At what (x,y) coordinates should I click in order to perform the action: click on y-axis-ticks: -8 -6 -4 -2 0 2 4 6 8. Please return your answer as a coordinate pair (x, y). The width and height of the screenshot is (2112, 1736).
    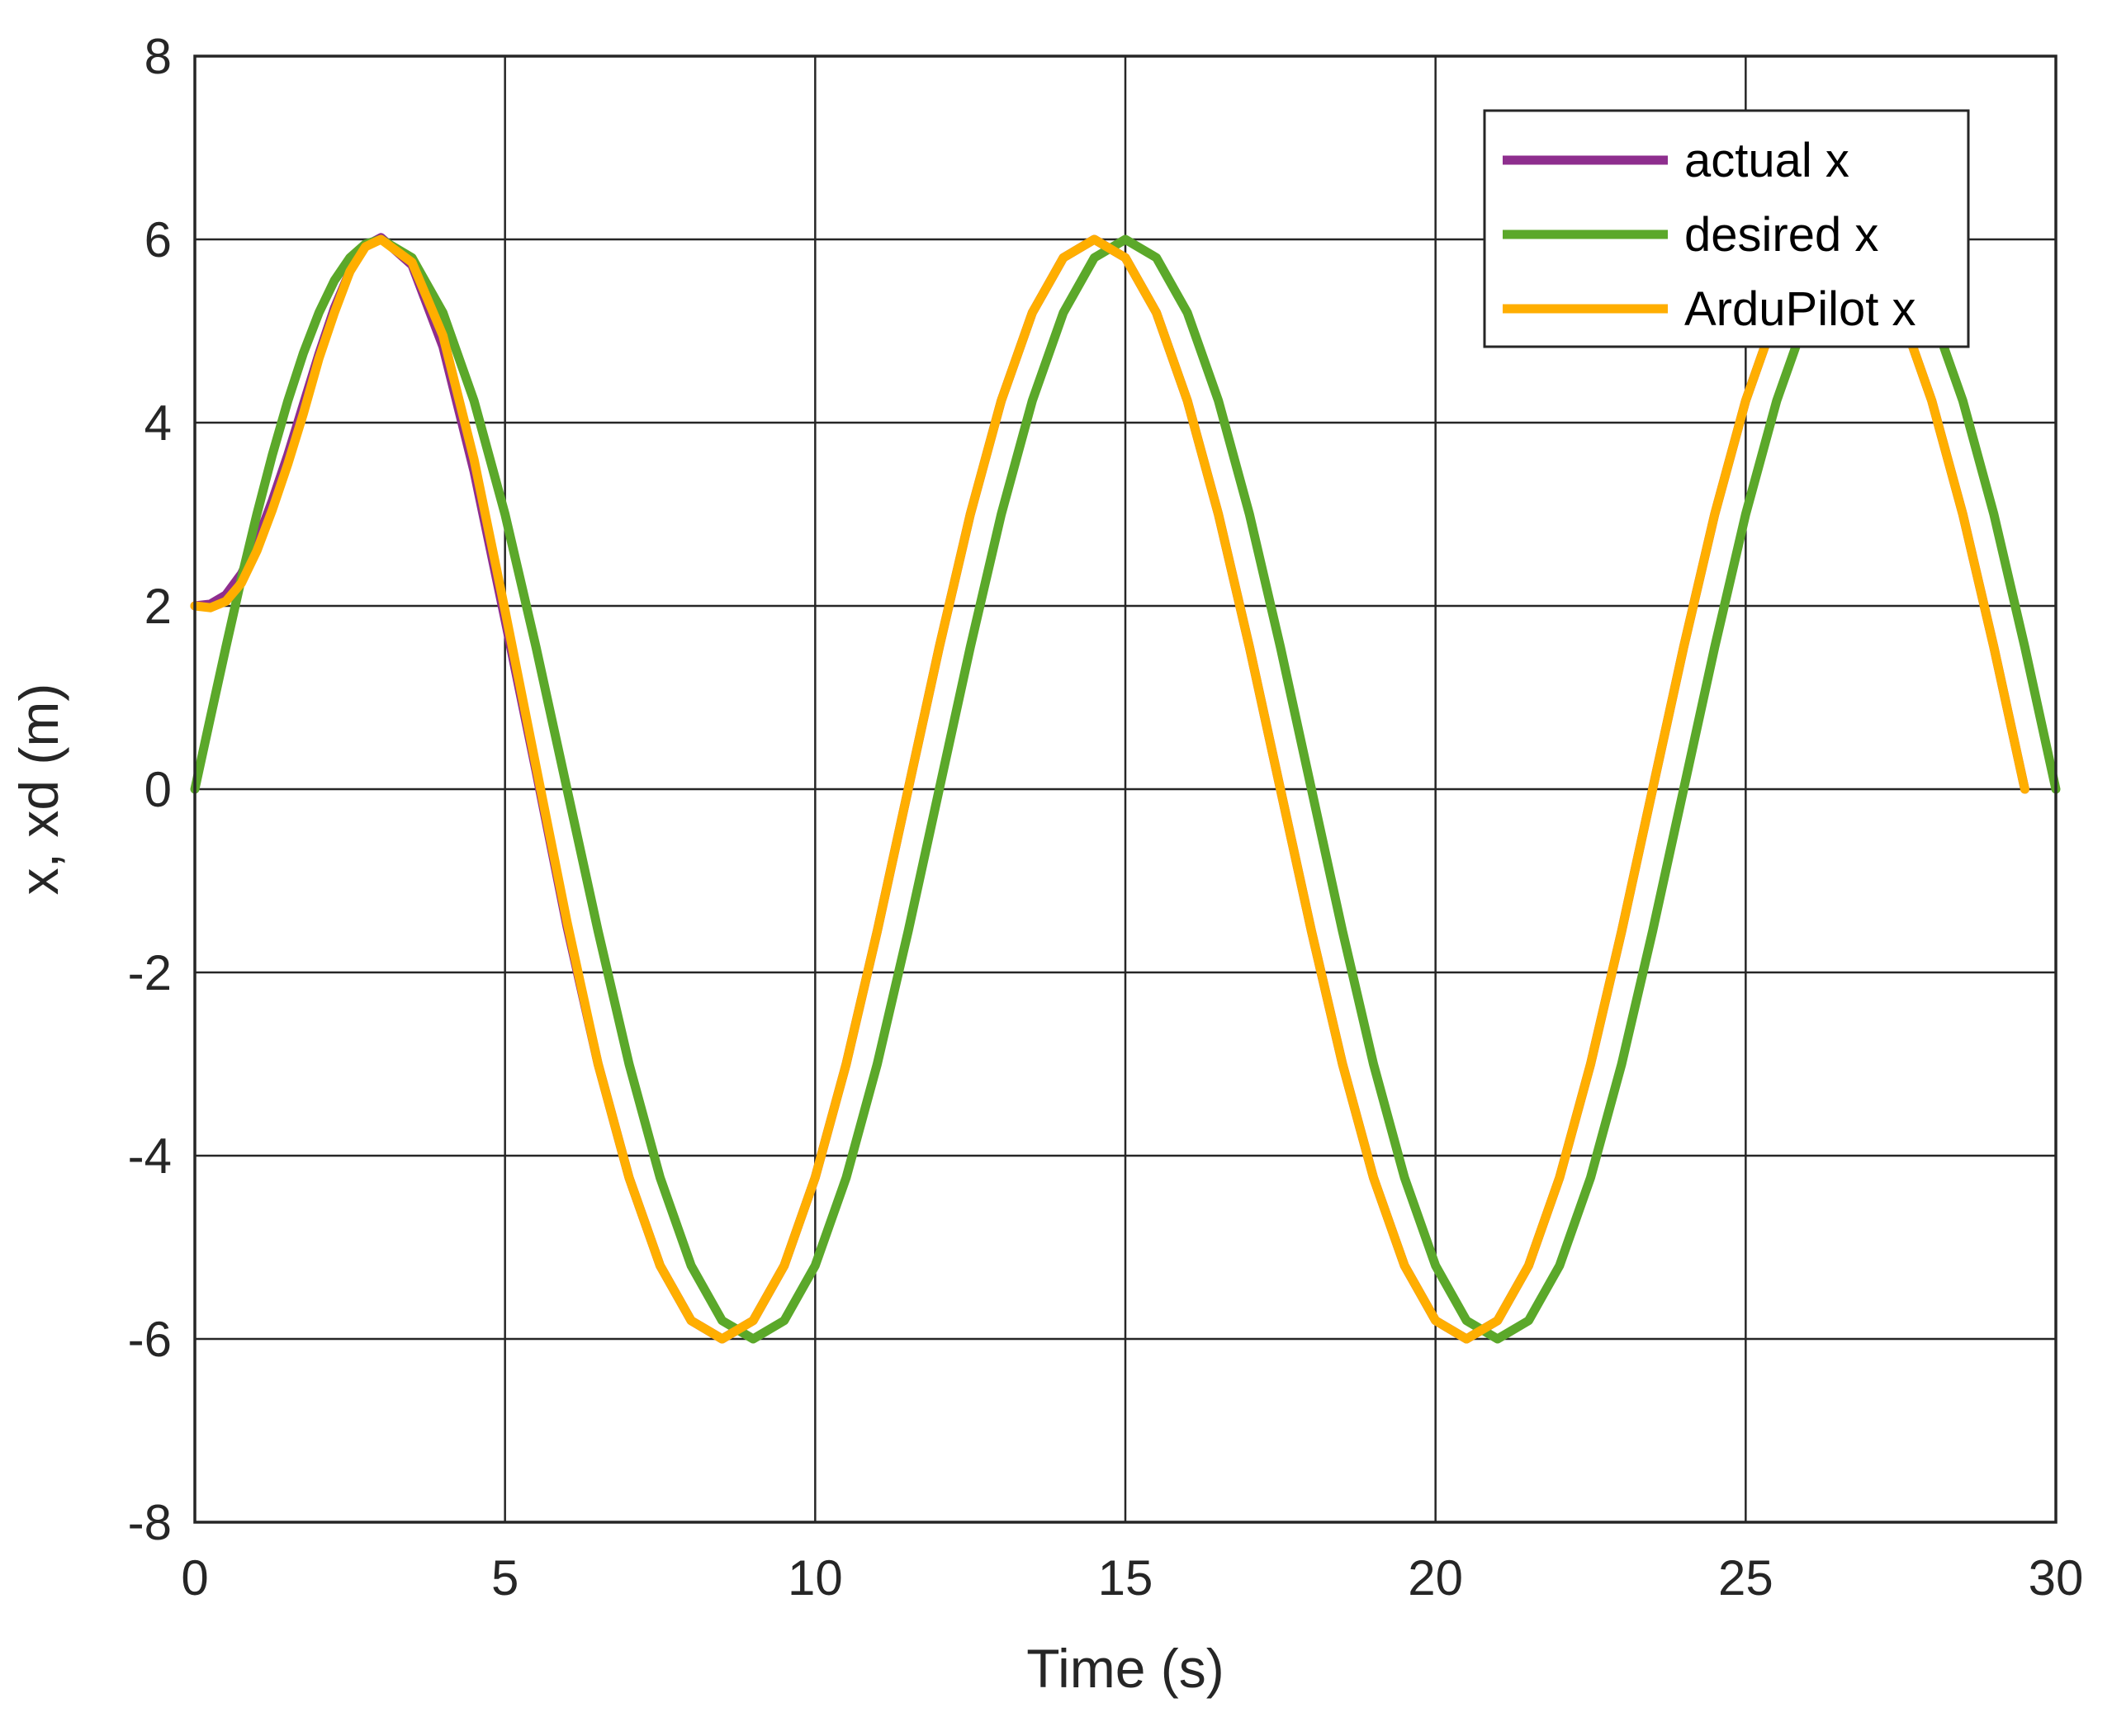
    Looking at the image, I should click on (150, 789).